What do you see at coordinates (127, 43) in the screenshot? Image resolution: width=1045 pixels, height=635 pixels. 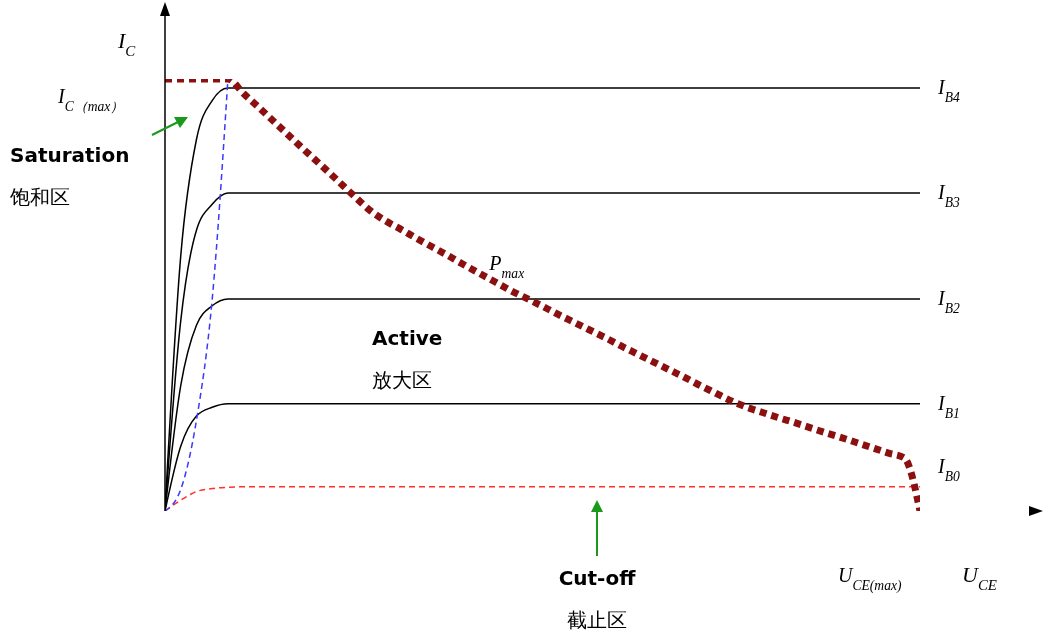 I see `y-axis-title: I$_{C}$` at bounding box center [127, 43].